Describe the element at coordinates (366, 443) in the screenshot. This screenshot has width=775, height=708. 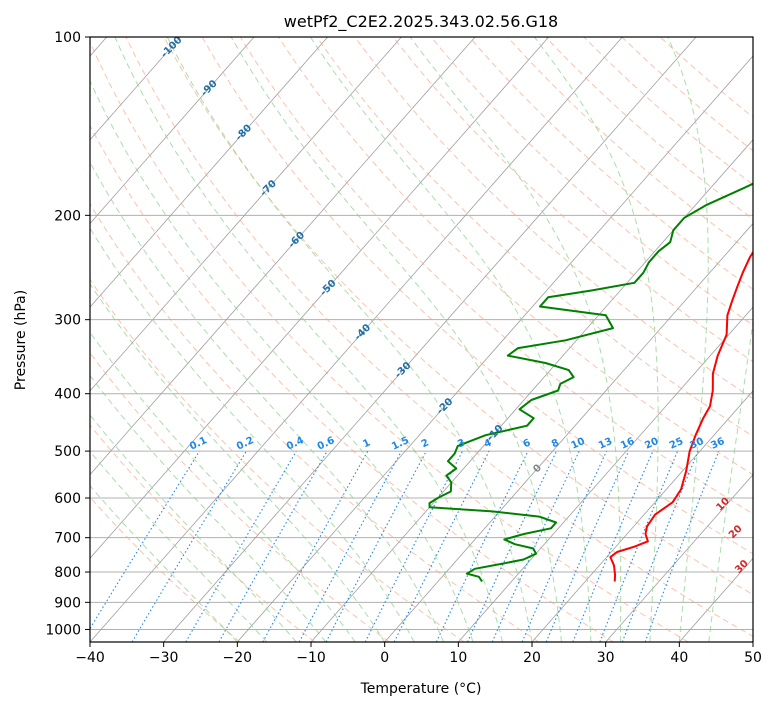
I see `mixing-ratio-label: 1` at that location.